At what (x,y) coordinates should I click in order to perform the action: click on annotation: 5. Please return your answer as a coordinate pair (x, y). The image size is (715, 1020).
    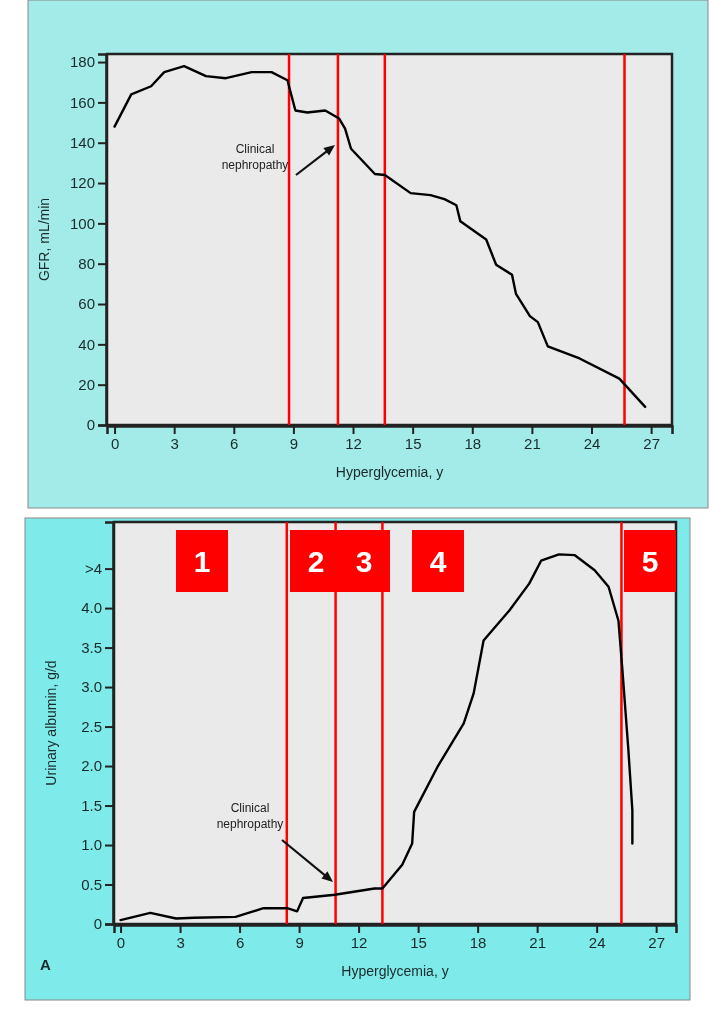
    Looking at the image, I should click on (650, 561).